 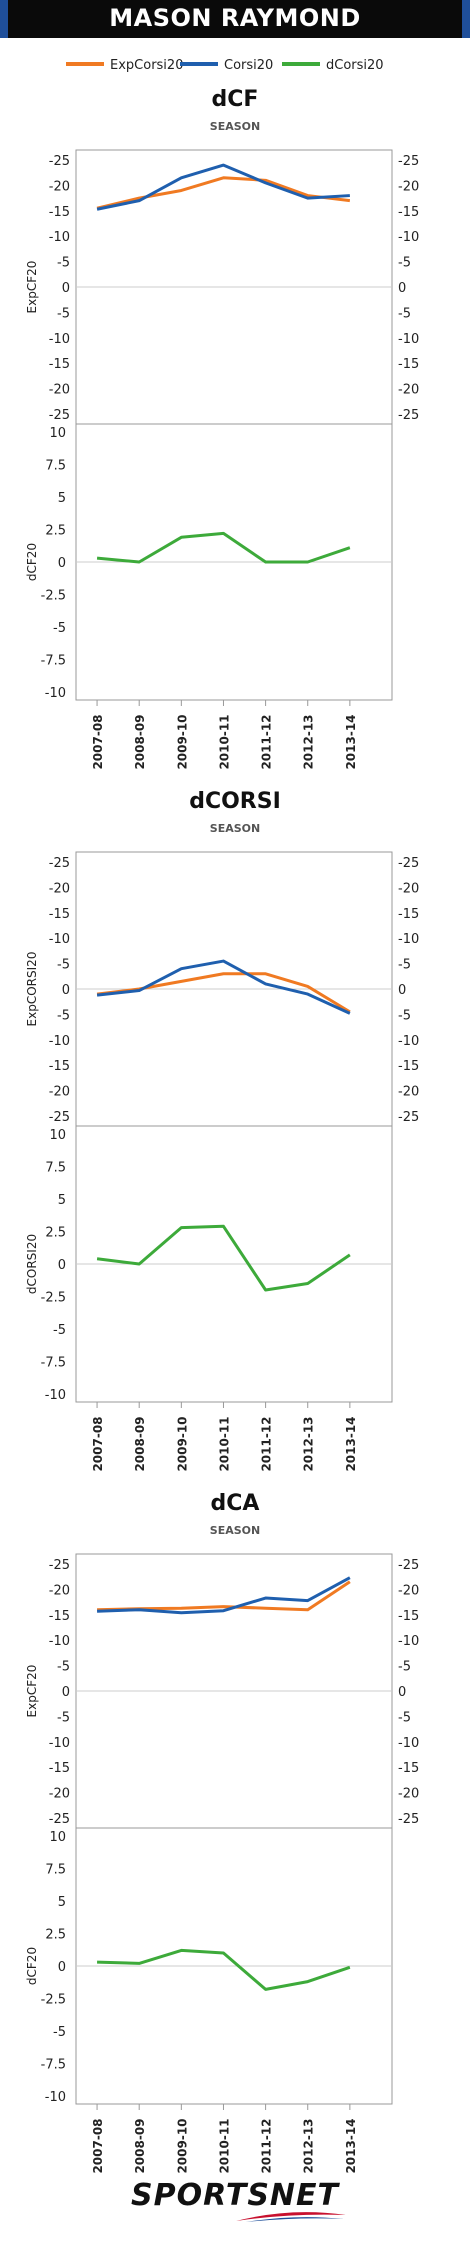 I want to click on xtick-label: 2009-10, so click(x=182, y=1443).